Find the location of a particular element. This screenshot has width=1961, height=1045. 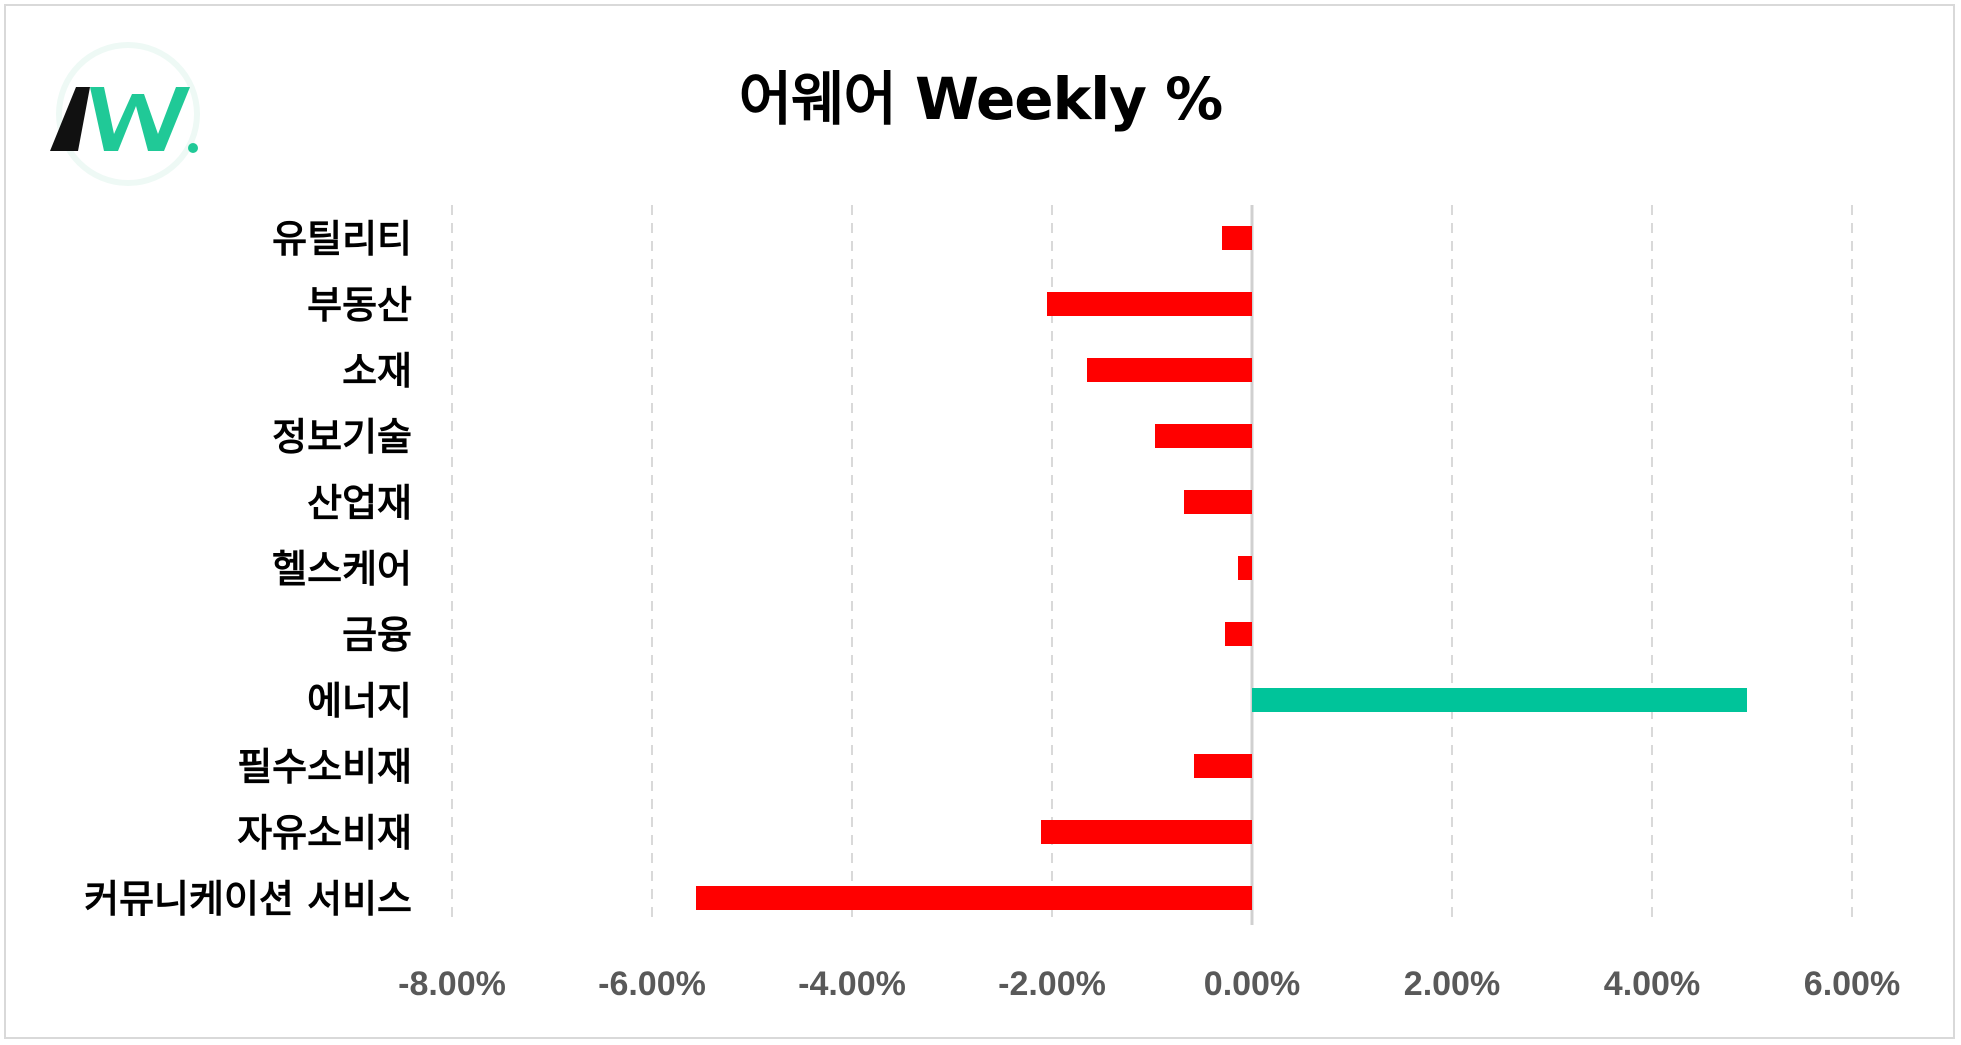

category-label: 부동산 is located at coordinates (359, 305).